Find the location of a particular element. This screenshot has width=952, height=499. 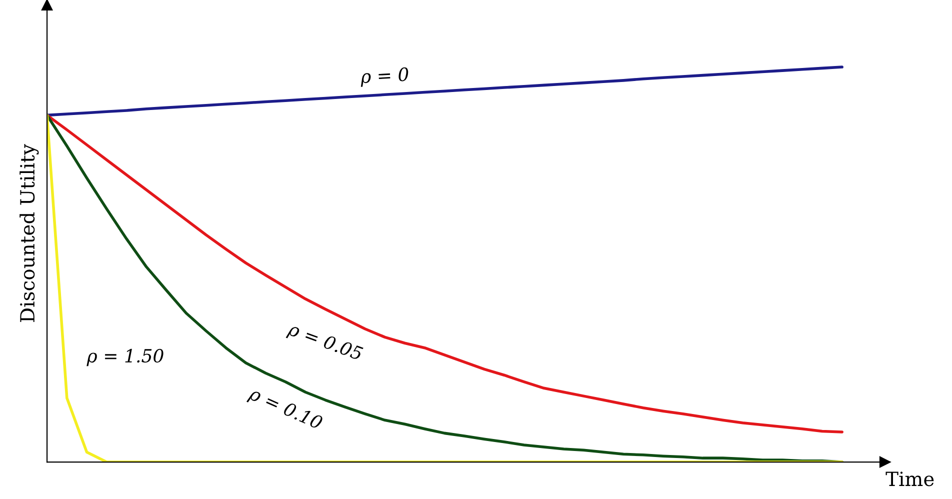

x-axis-title: Time is located at coordinates (910, 479).